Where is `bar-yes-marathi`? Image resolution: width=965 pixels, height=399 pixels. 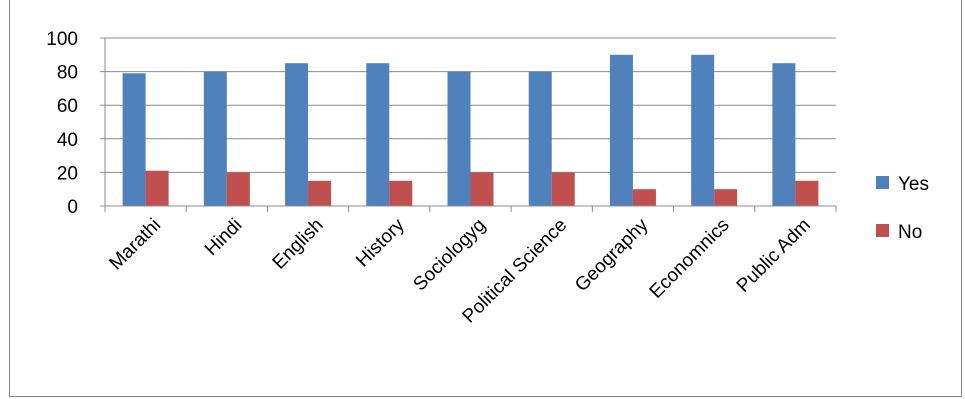 bar-yes-marathi is located at coordinates (134, 139).